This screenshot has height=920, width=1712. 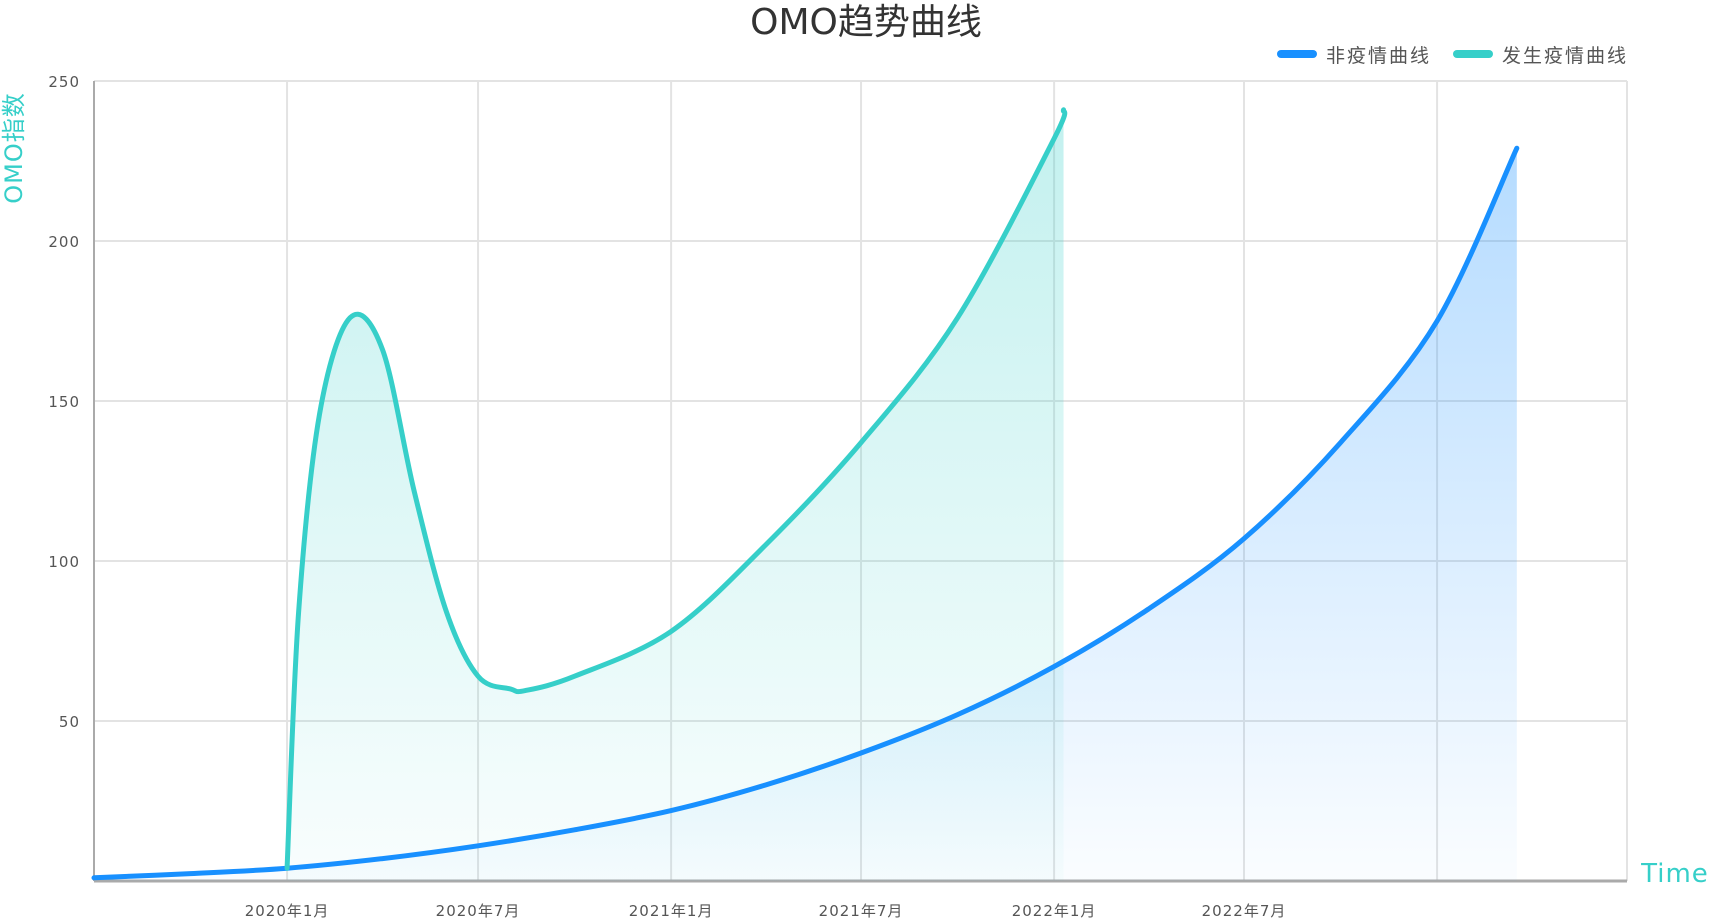 I want to click on x-axis-label: Time, so click(x=1674, y=874).